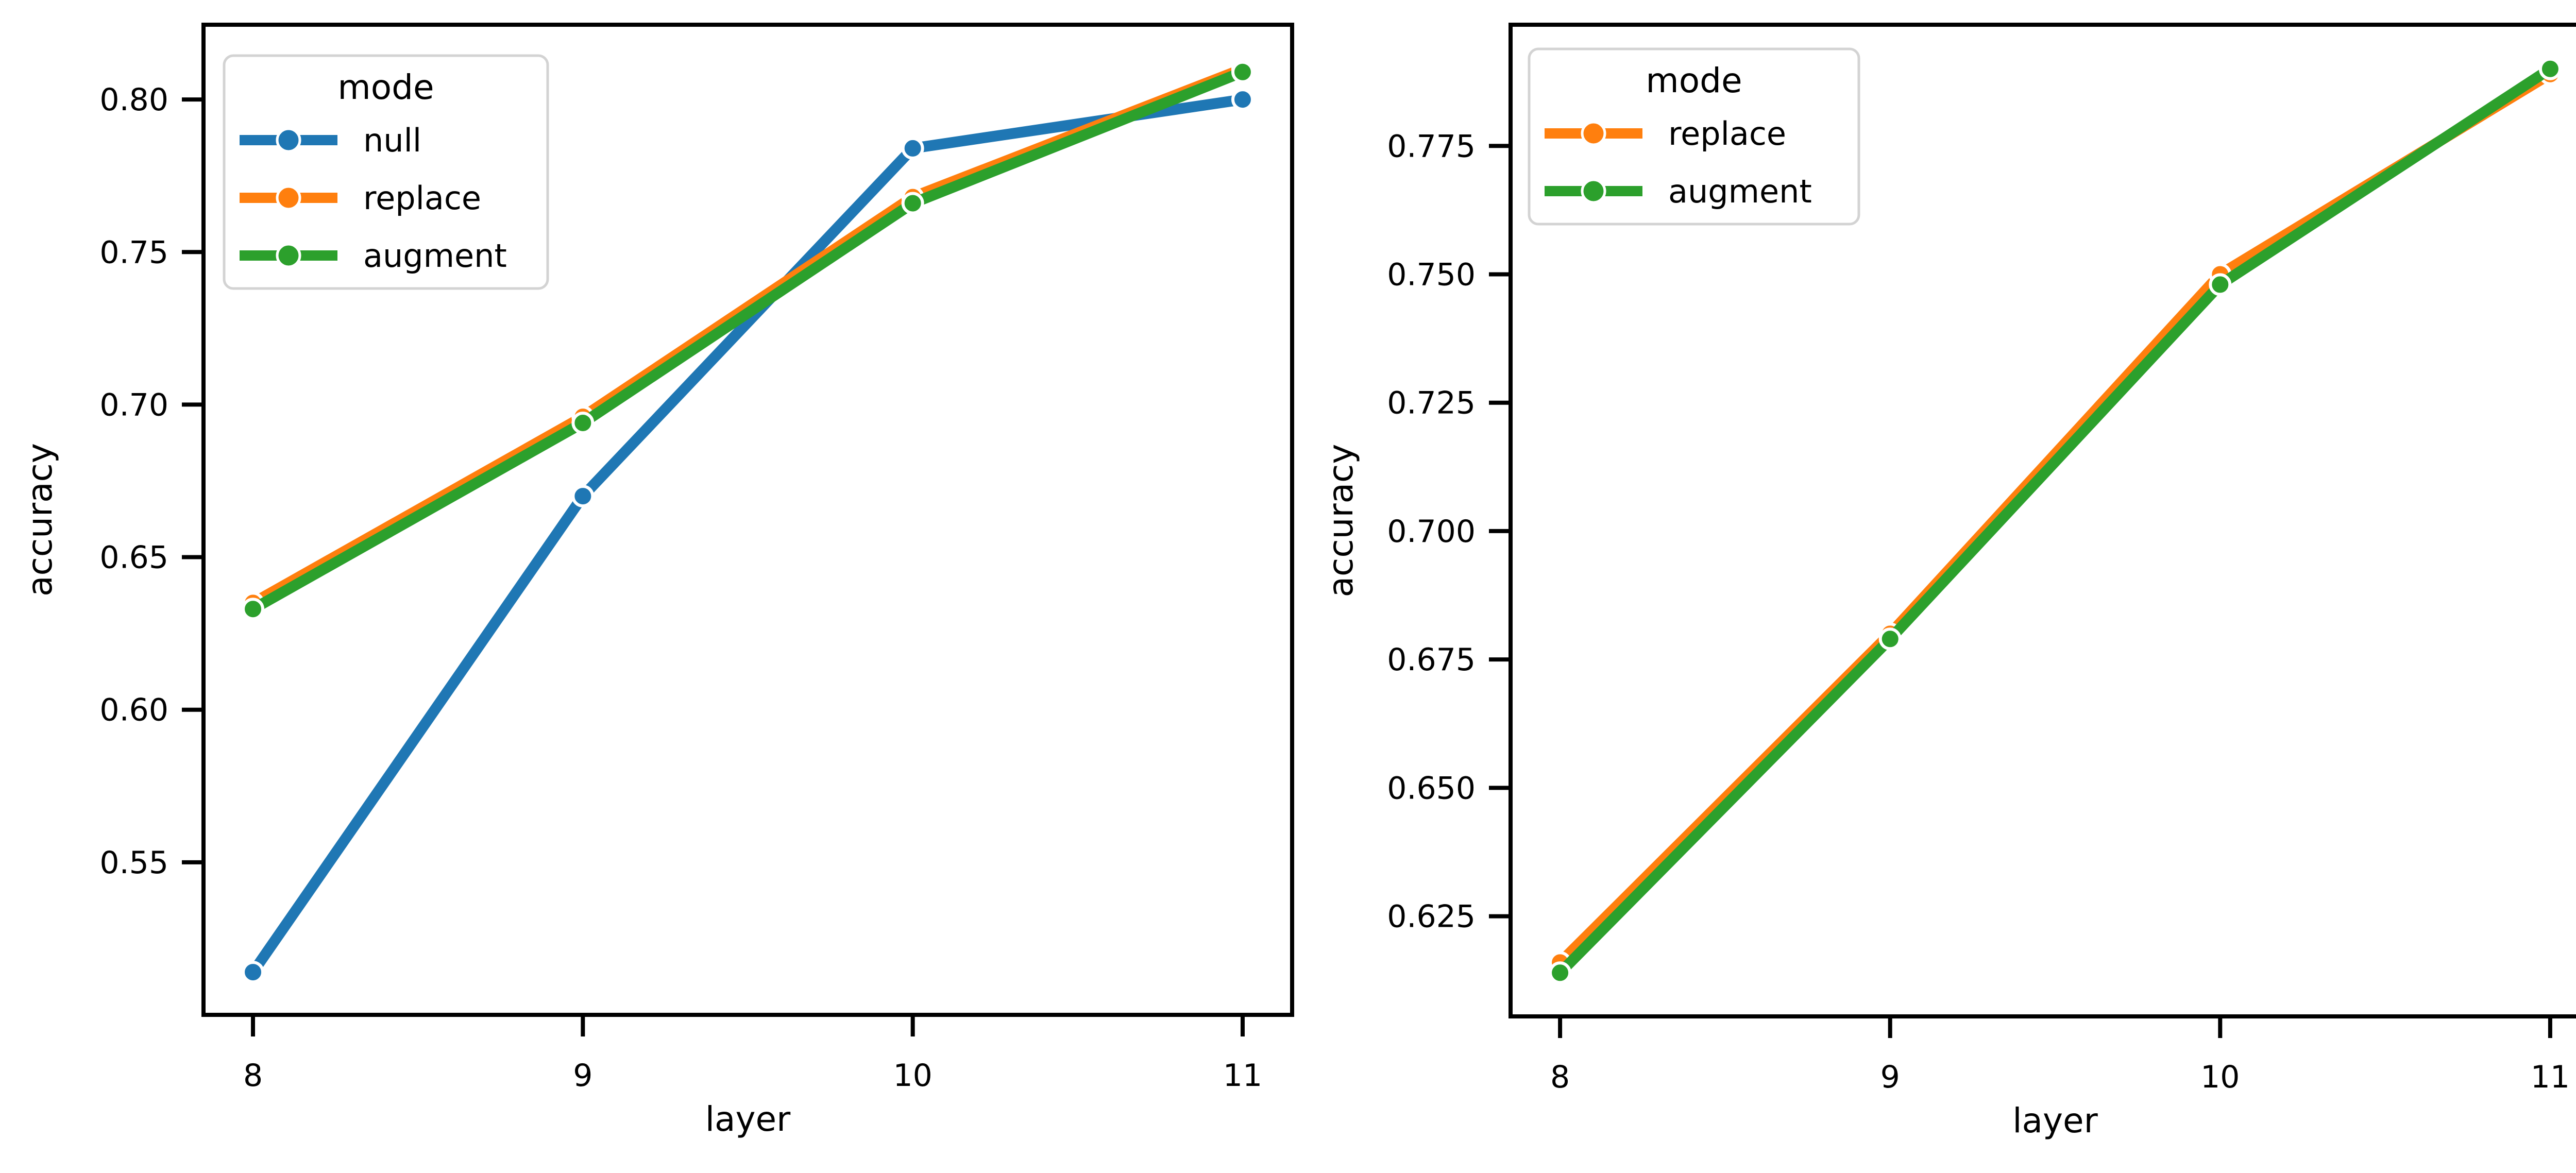  Describe the element at coordinates (1432, 917) in the screenshot. I see `y-tick-label: 0.625` at that location.